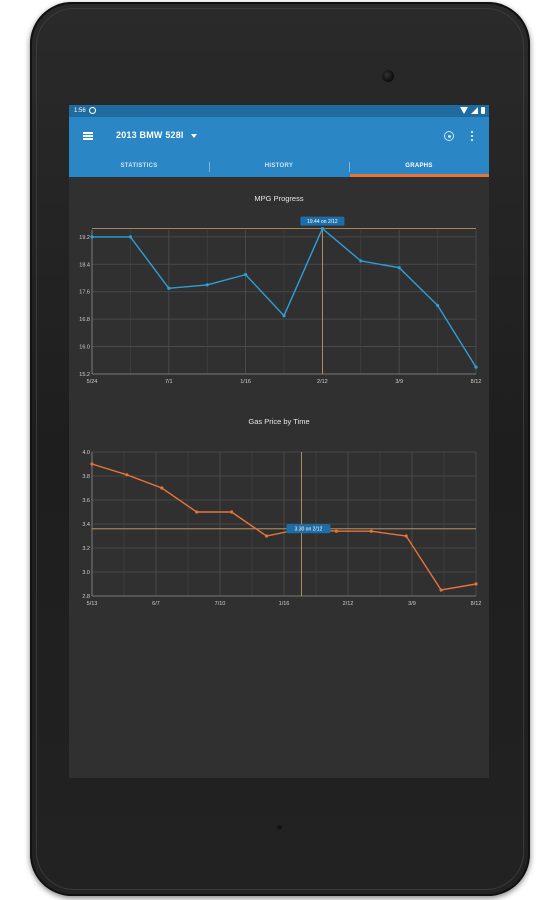 The height and width of the screenshot is (900, 559). I want to click on tab-history: HISTORY, so click(279, 166).